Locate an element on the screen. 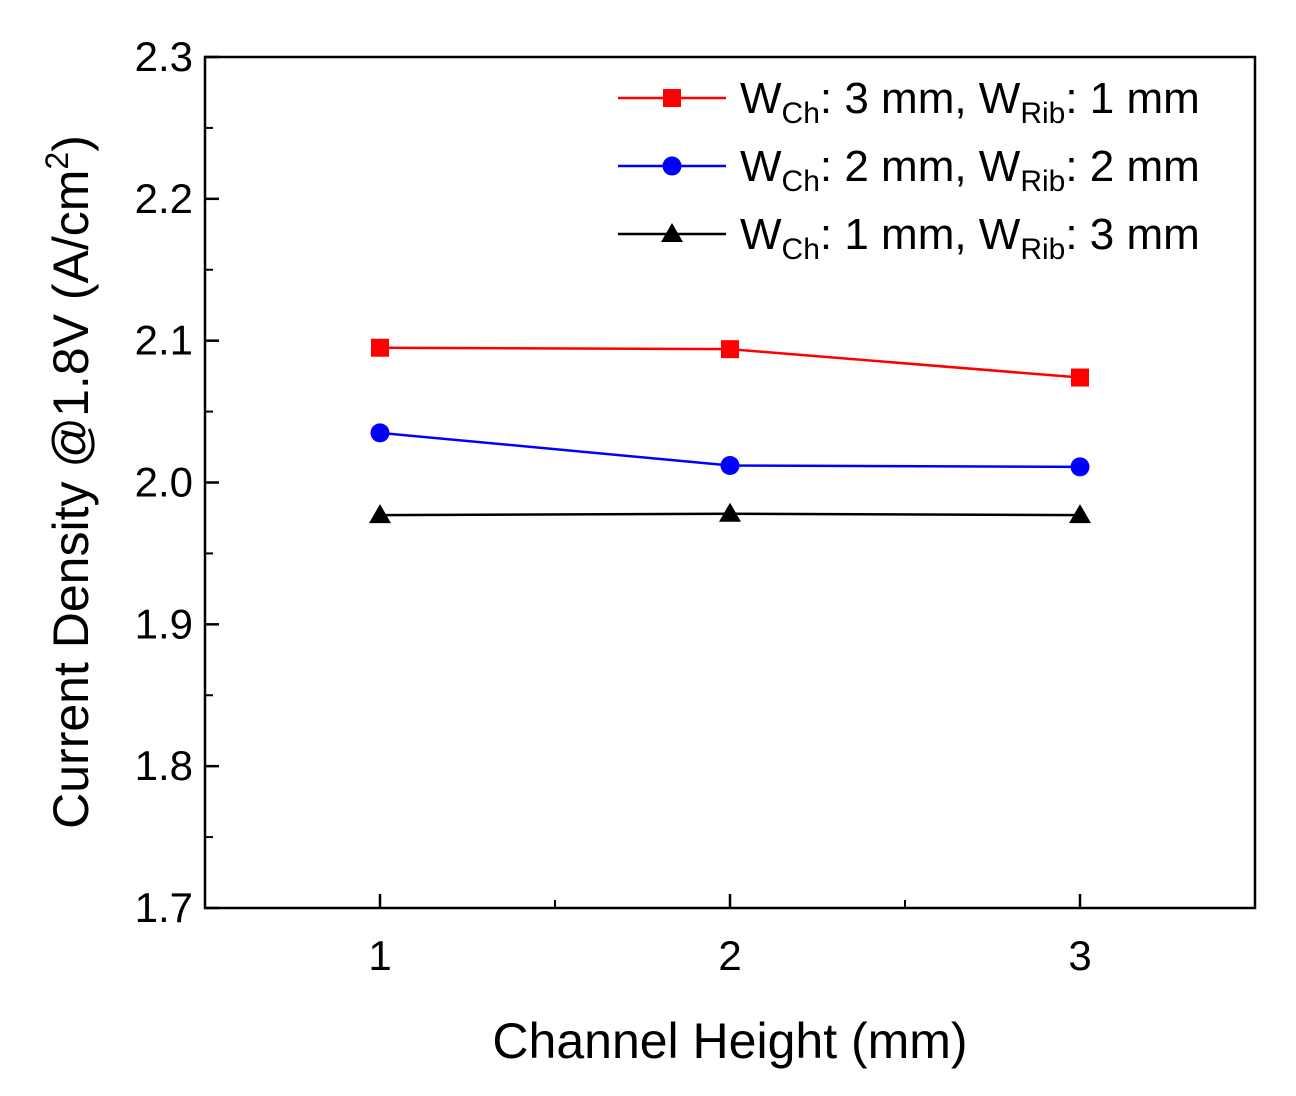 The height and width of the screenshot is (1096, 1296). legend-label-part: : 2 mm is located at coordinates (1132, 166).